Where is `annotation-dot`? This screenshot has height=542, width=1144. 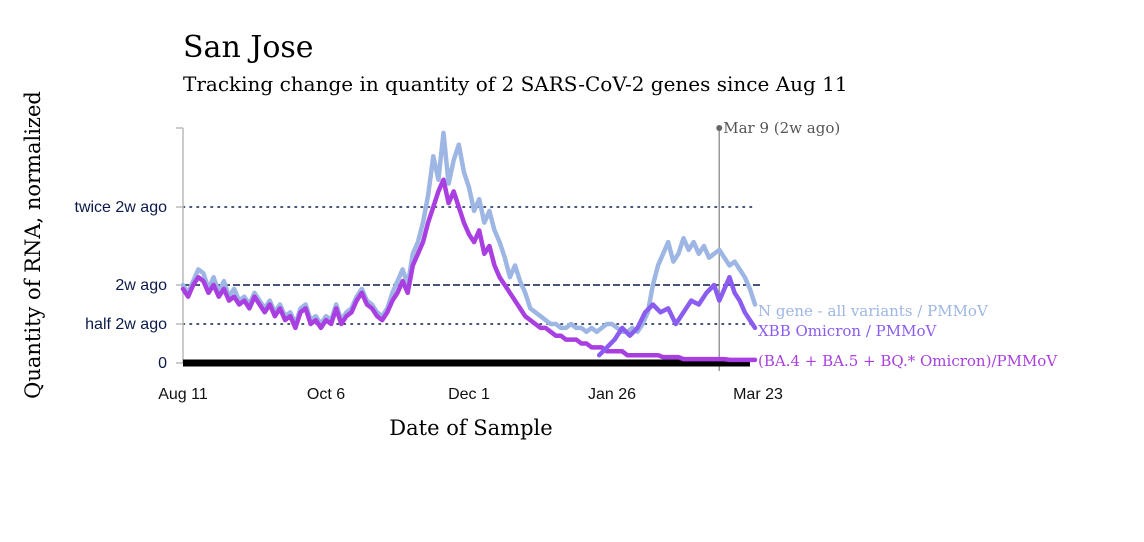 annotation-dot is located at coordinates (719, 128).